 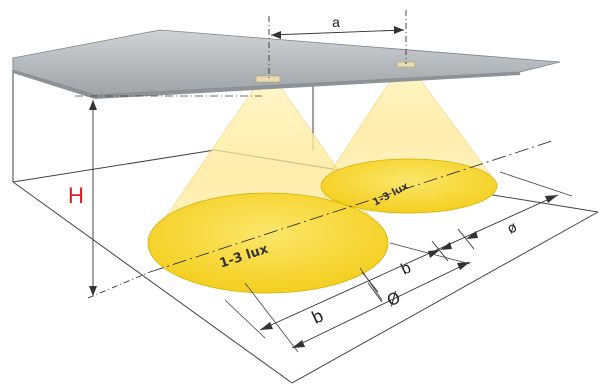 What do you see at coordinates (410, 125) in the screenshot?
I see `light-cone-right` at bounding box center [410, 125].